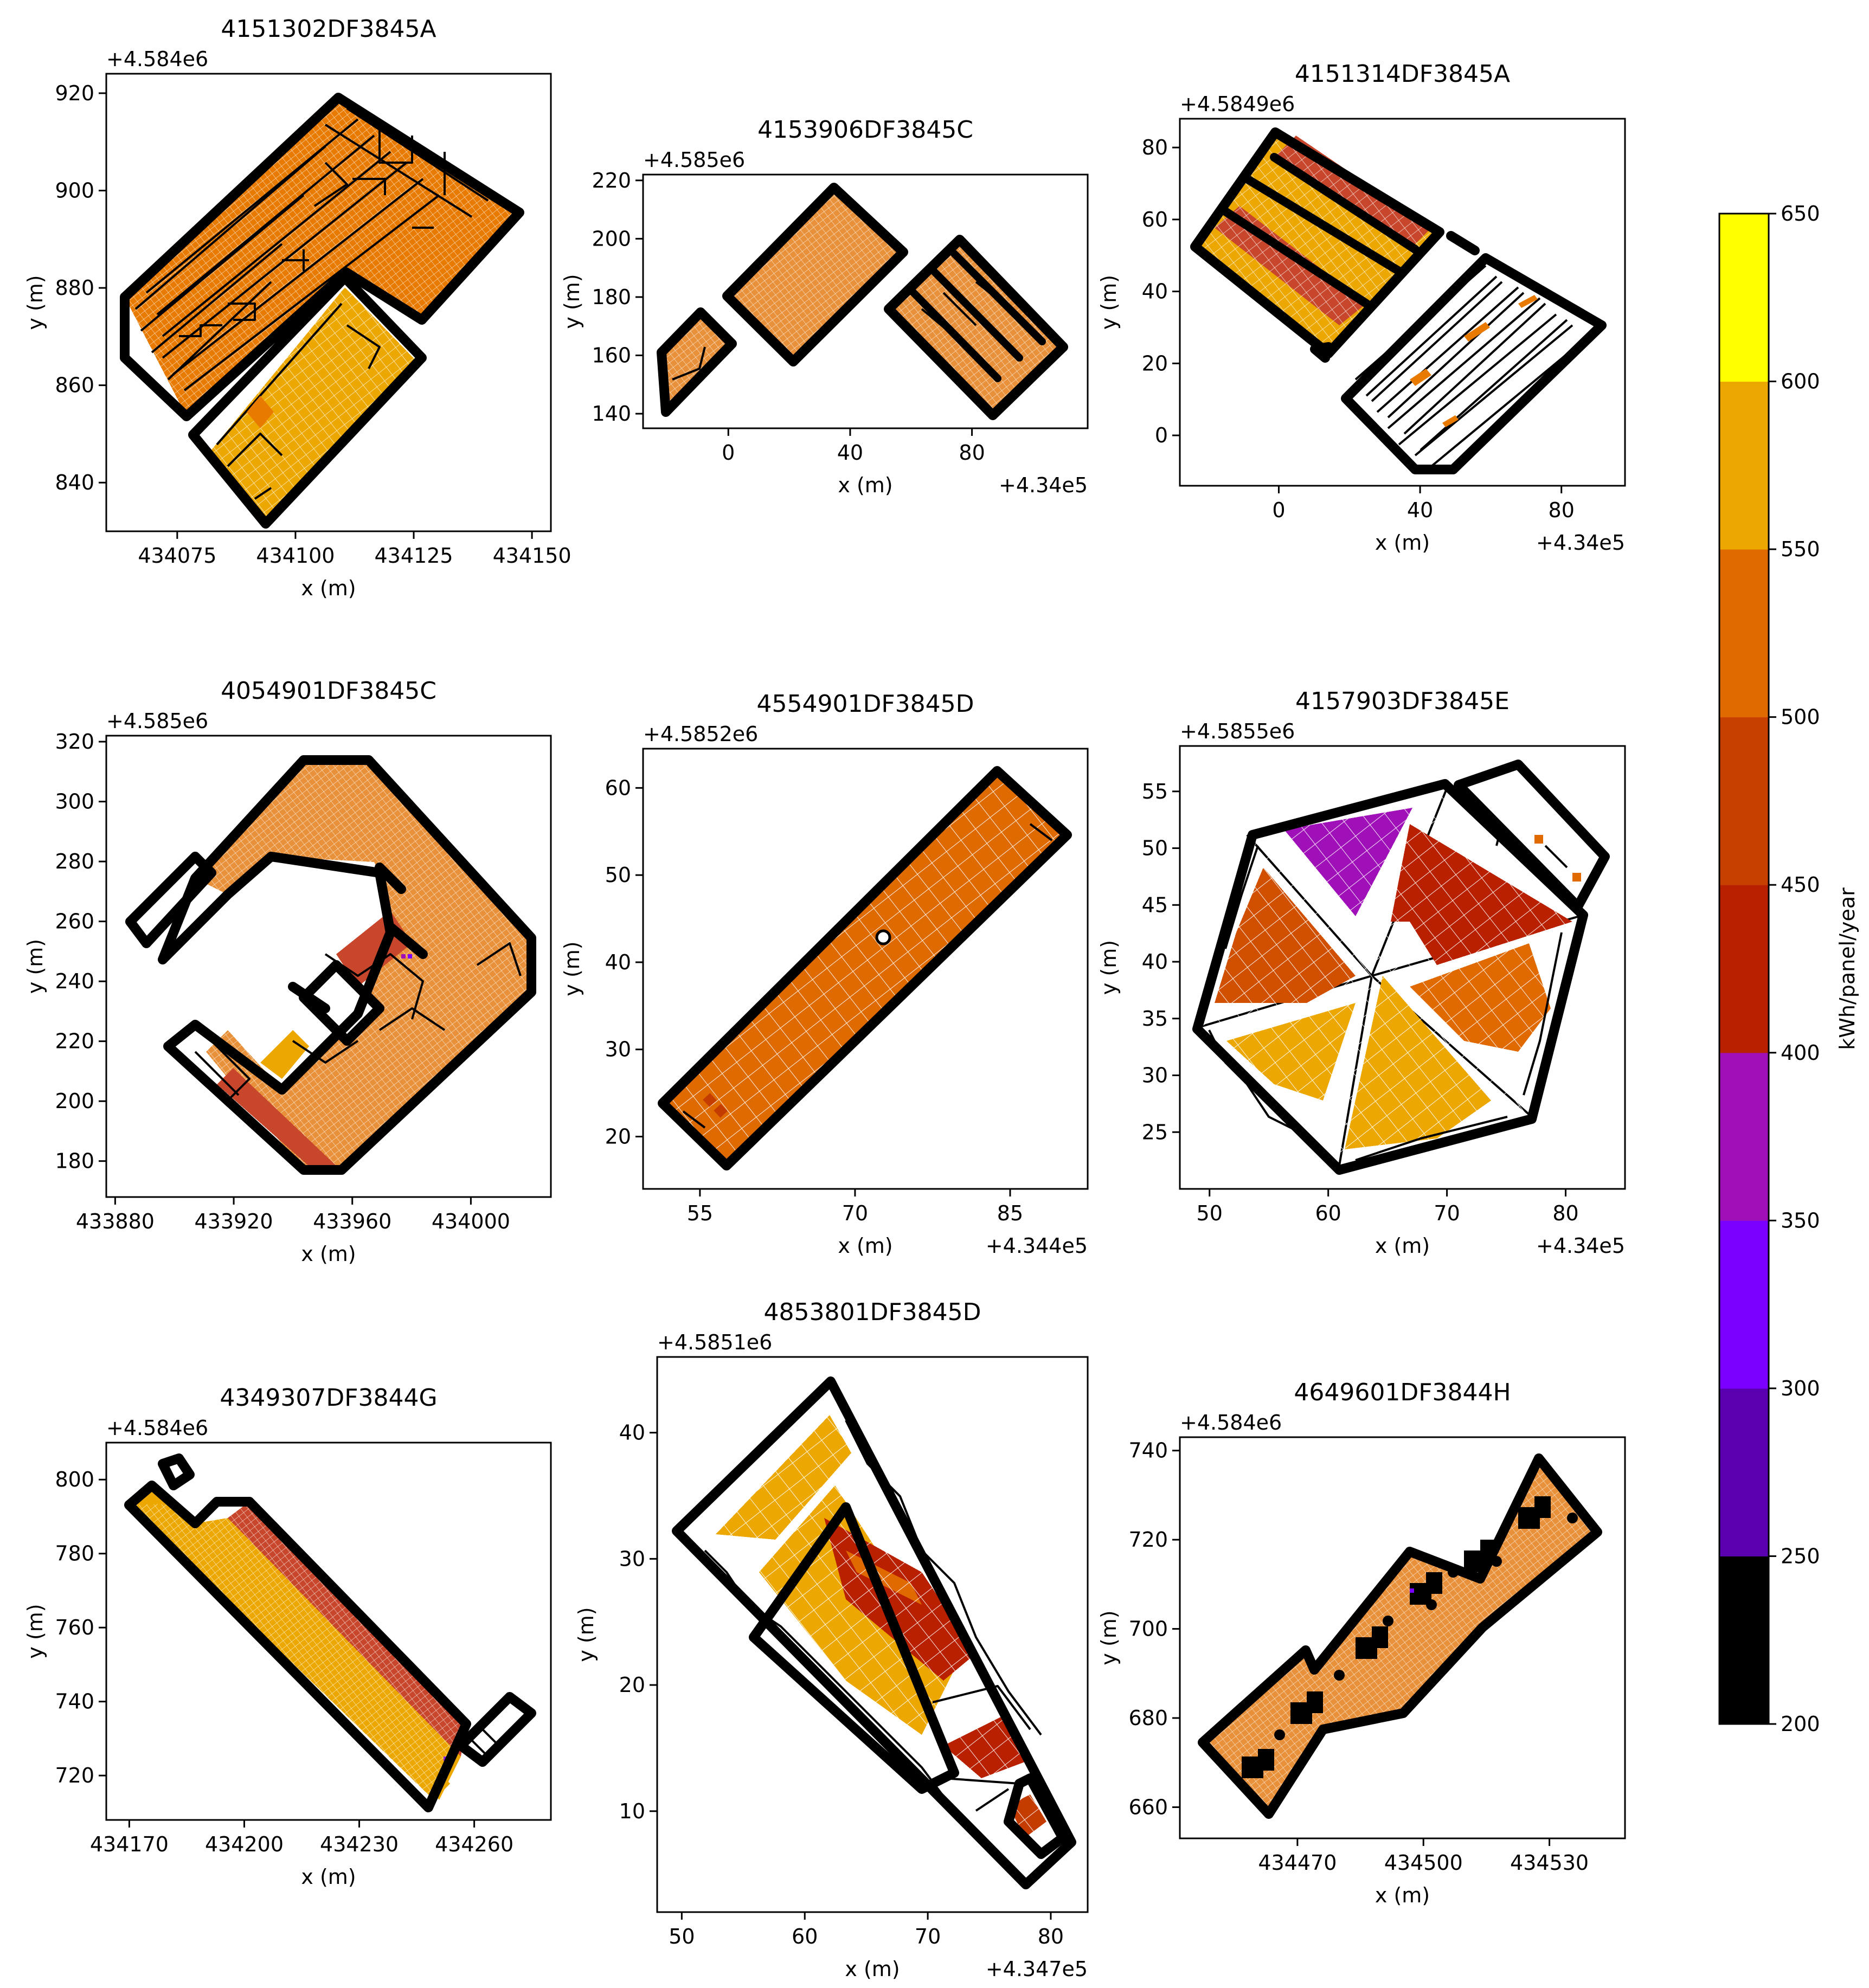 This screenshot has width=1869, height=1988. What do you see at coordinates (1800, 382) in the screenshot?
I see `colorbar-tick-label: 600` at bounding box center [1800, 382].